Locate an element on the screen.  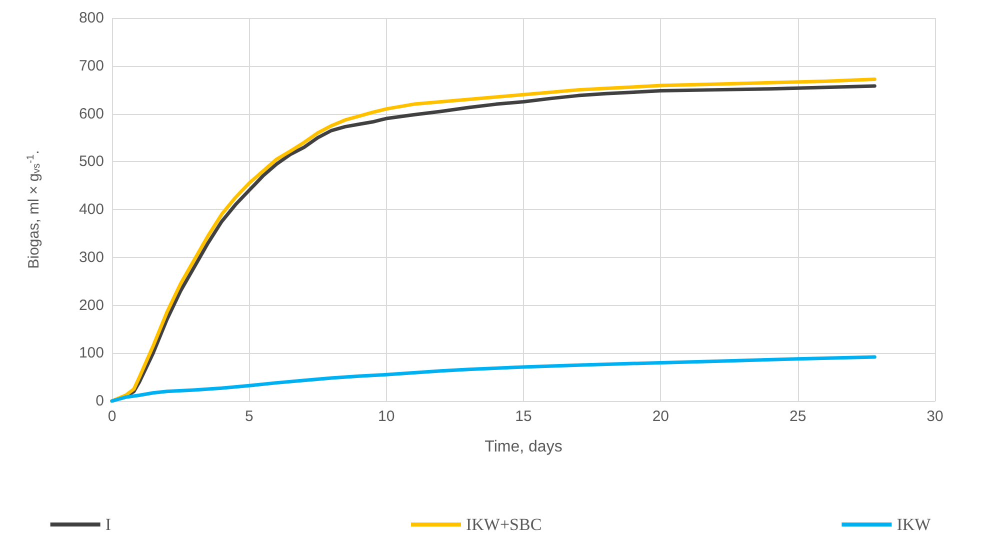
line-series is located at coordinates (493, 379).